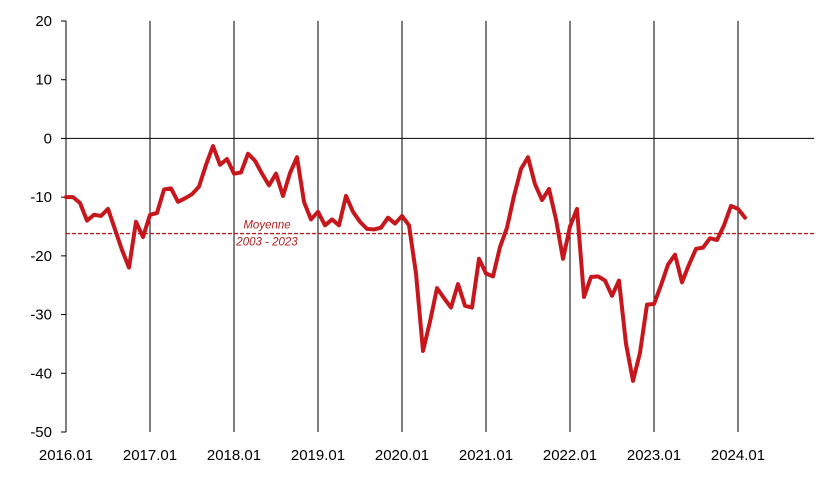 Image resolution: width=827 pixels, height=488 pixels. What do you see at coordinates (570, 455) in the screenshot?
I see `x-tick-label: 2022.01` at bounding box center [570, 455].